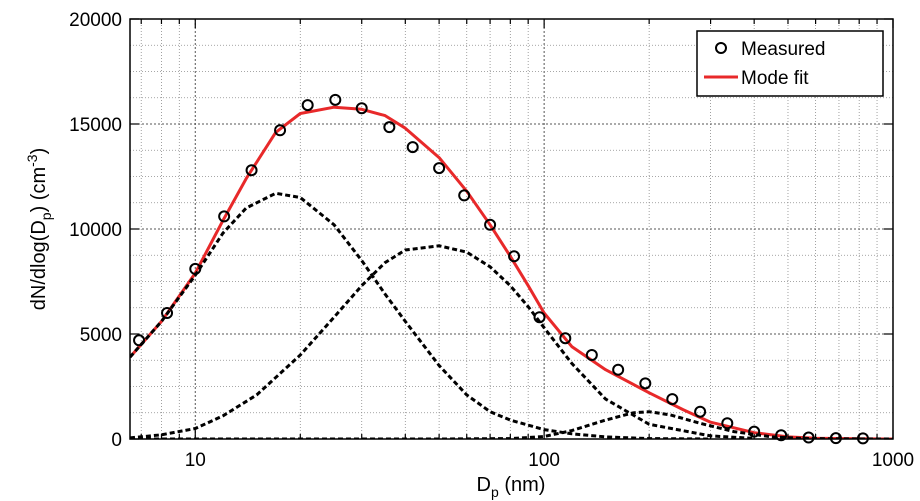 Image resolution: width=920 pixels, height=501 pixels. I want to click on legend-measured-marker, so click(721, 48).